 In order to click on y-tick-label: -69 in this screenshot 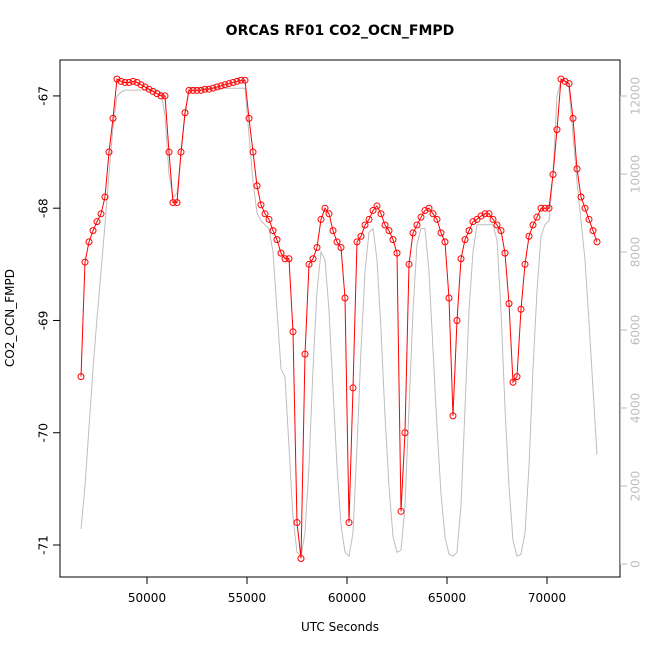, I will do `click(44, 321)`.